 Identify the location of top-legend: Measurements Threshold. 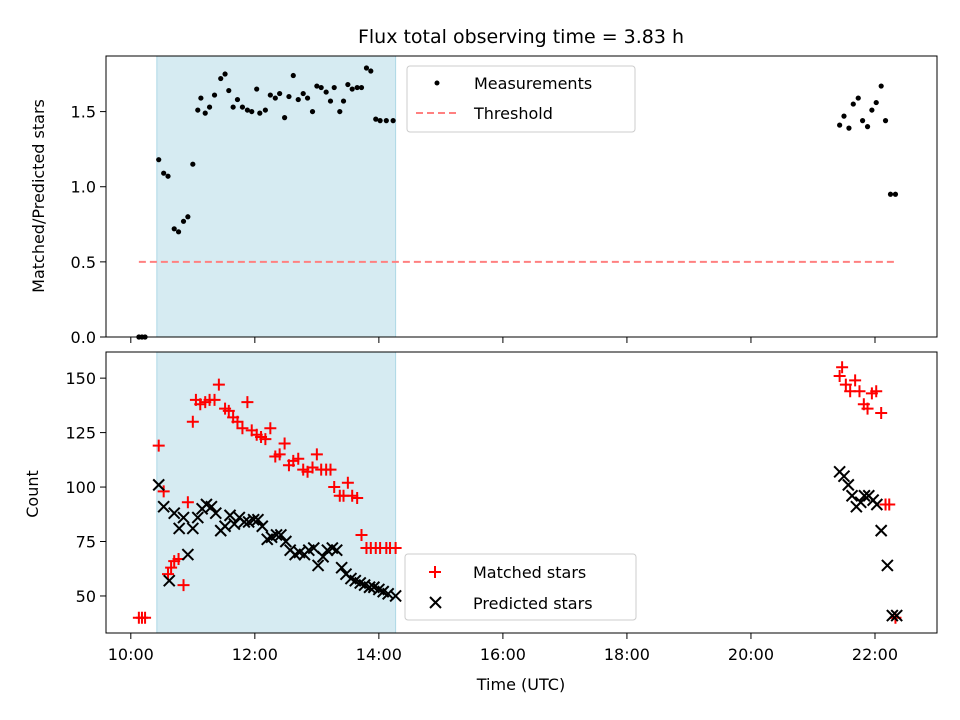
(521, 99).